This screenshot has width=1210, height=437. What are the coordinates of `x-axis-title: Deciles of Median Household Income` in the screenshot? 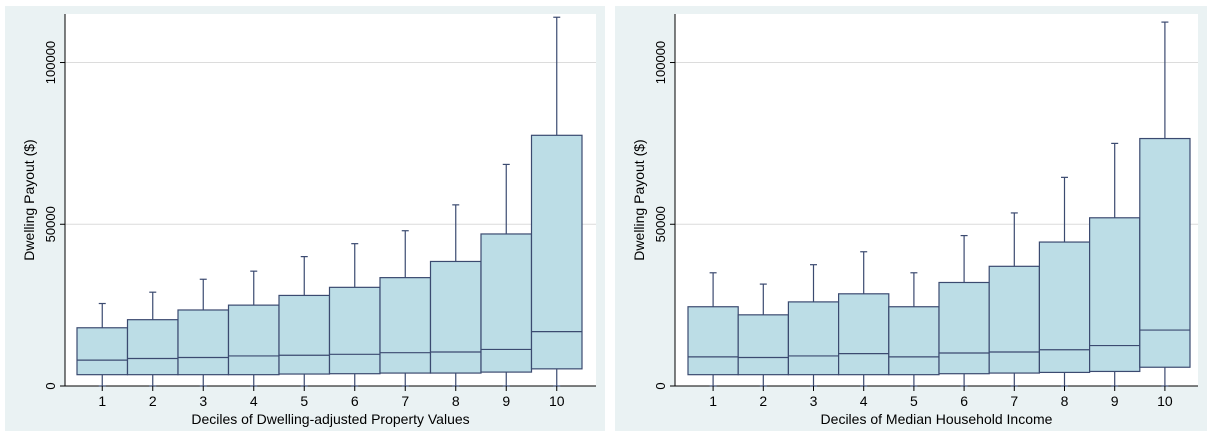 It's located at (937, 419).